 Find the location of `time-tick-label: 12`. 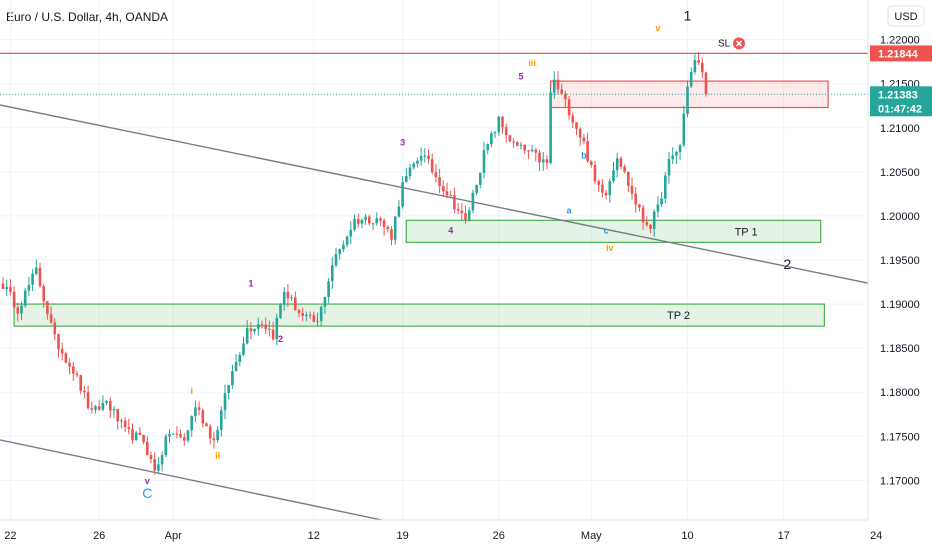

time-tick-label: 12 is located at coordinates (314, 536).